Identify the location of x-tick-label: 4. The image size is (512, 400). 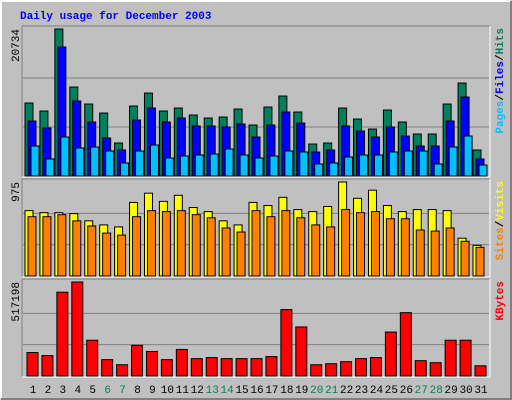
(77, 391).